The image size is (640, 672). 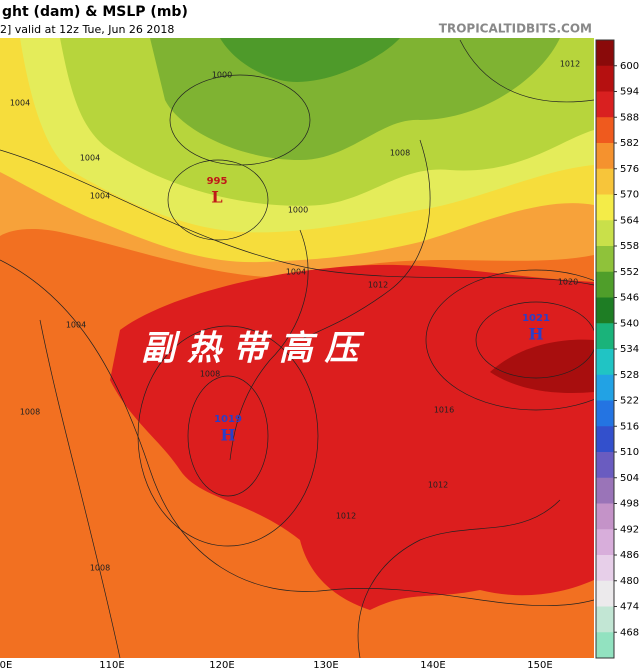 I want to click on center-value: 1021, so click(x=536, y=318).